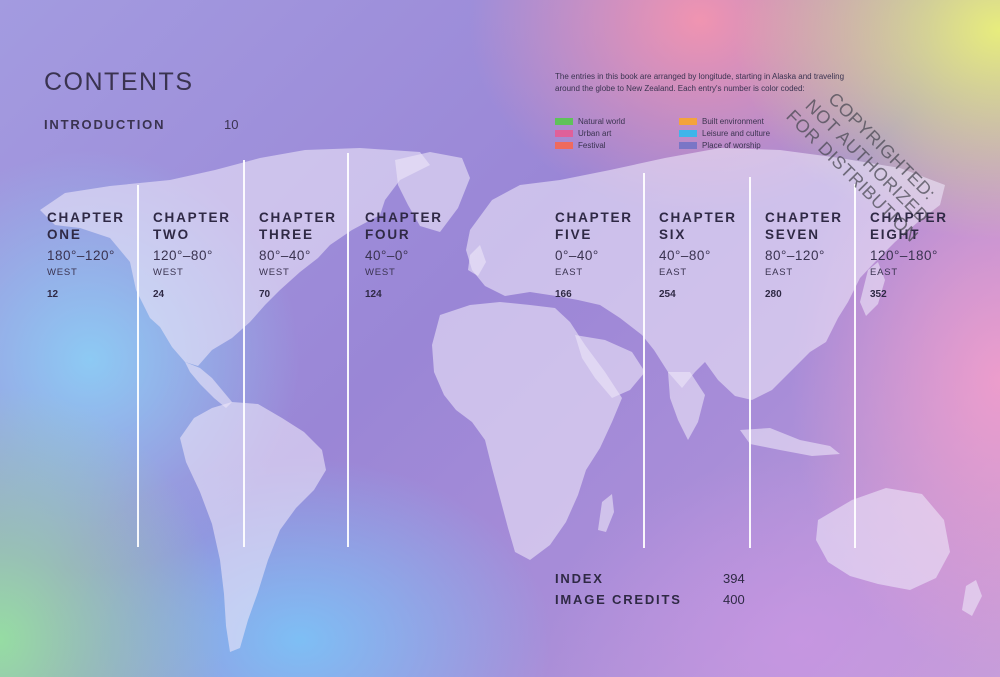  What do you see at coordinates (605, 255) in the screenshot?
I see `chapter-five-entry: CHAPTER FIVE 0°–40° EAST 166` at bounding box center [605, 255].